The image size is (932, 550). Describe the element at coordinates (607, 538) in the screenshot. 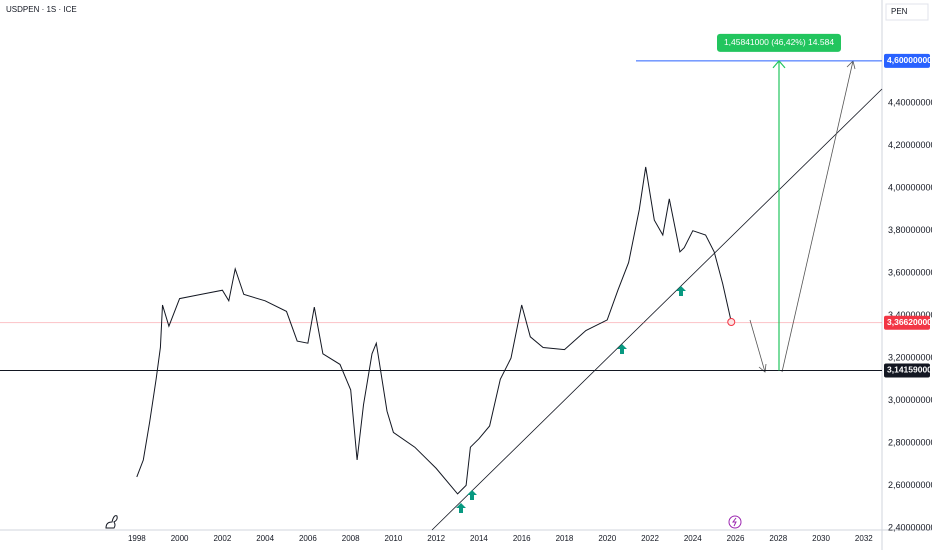

I see `x-tick-label: 2020` at that location.